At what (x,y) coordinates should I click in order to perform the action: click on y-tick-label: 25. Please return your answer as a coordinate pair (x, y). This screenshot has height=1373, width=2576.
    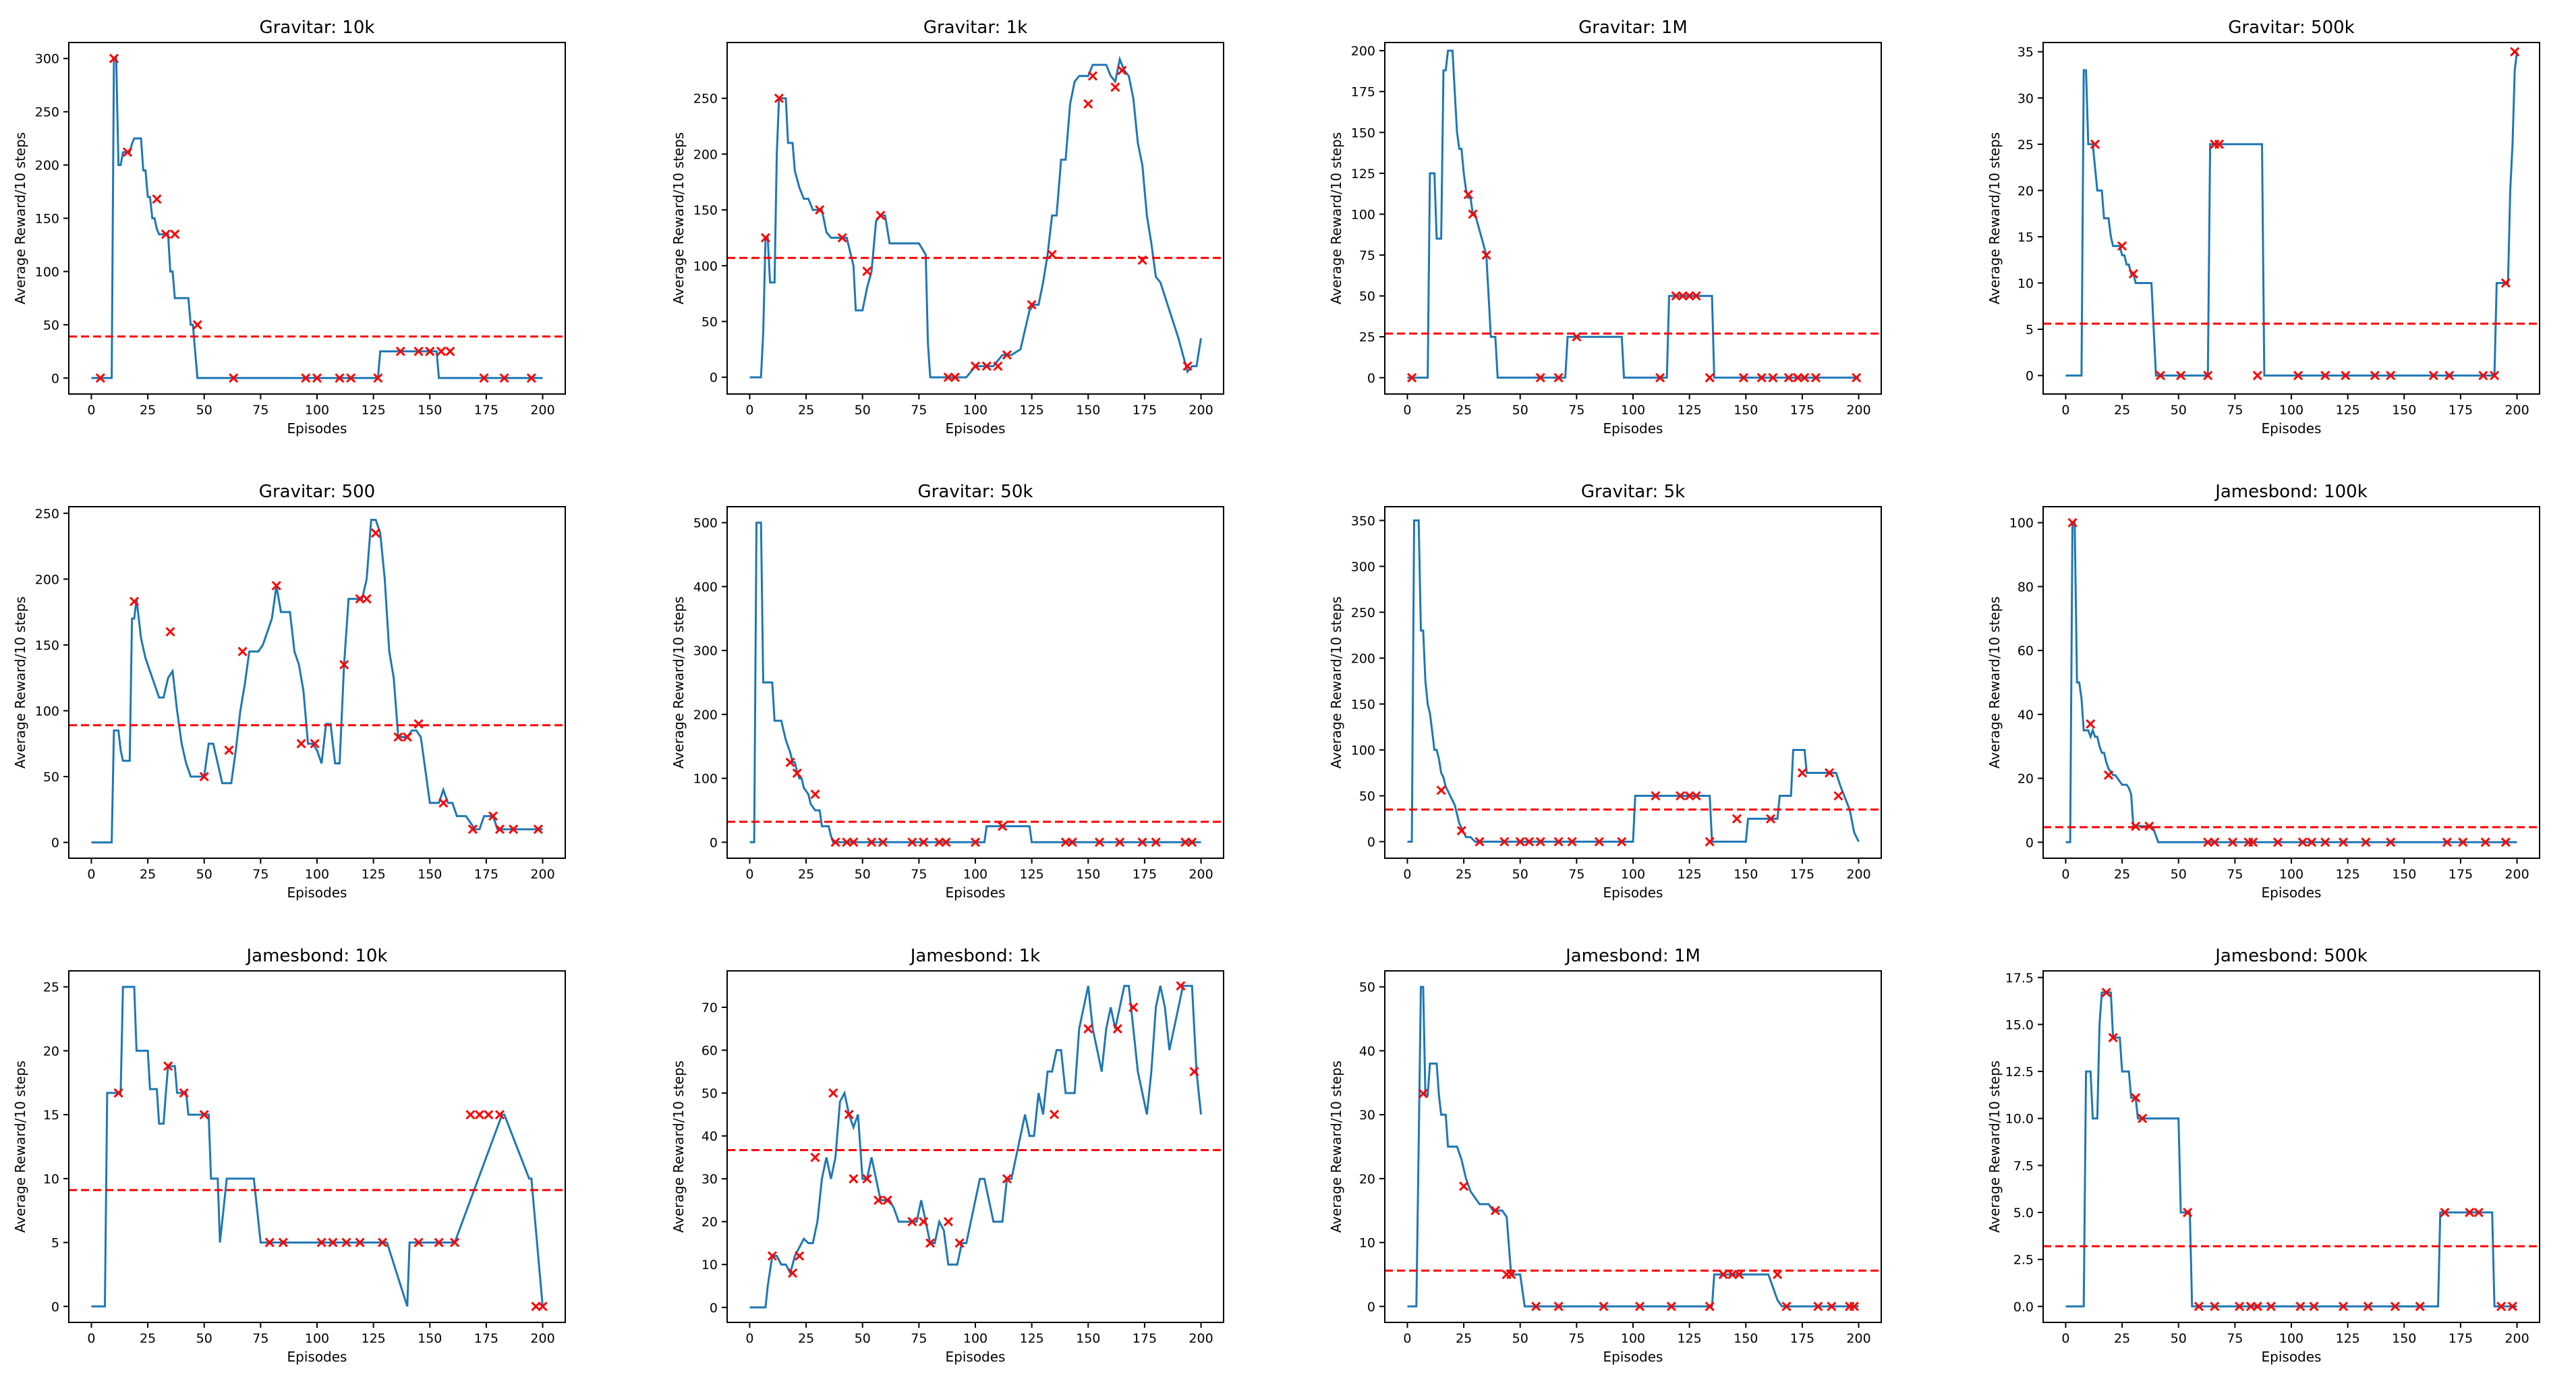
    Looking at the image, I should click on (1367, 337).